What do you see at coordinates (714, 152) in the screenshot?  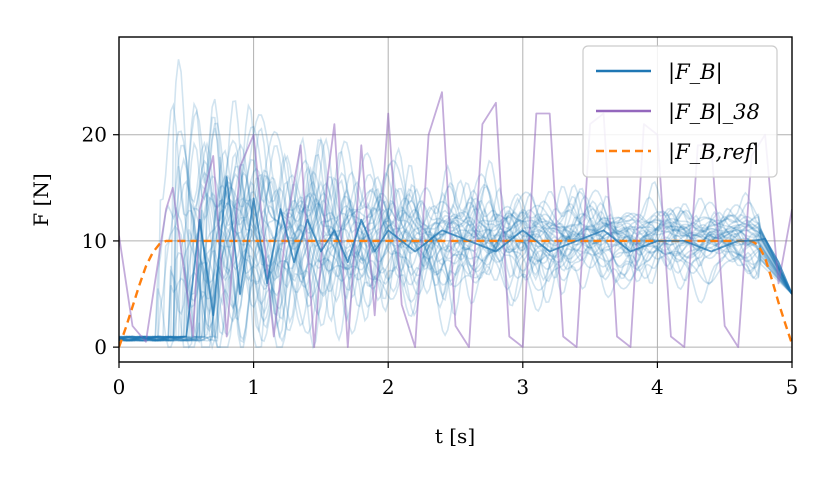 I see `legend-label-2: |F_B,ref|` at bounding box center [714, 152].